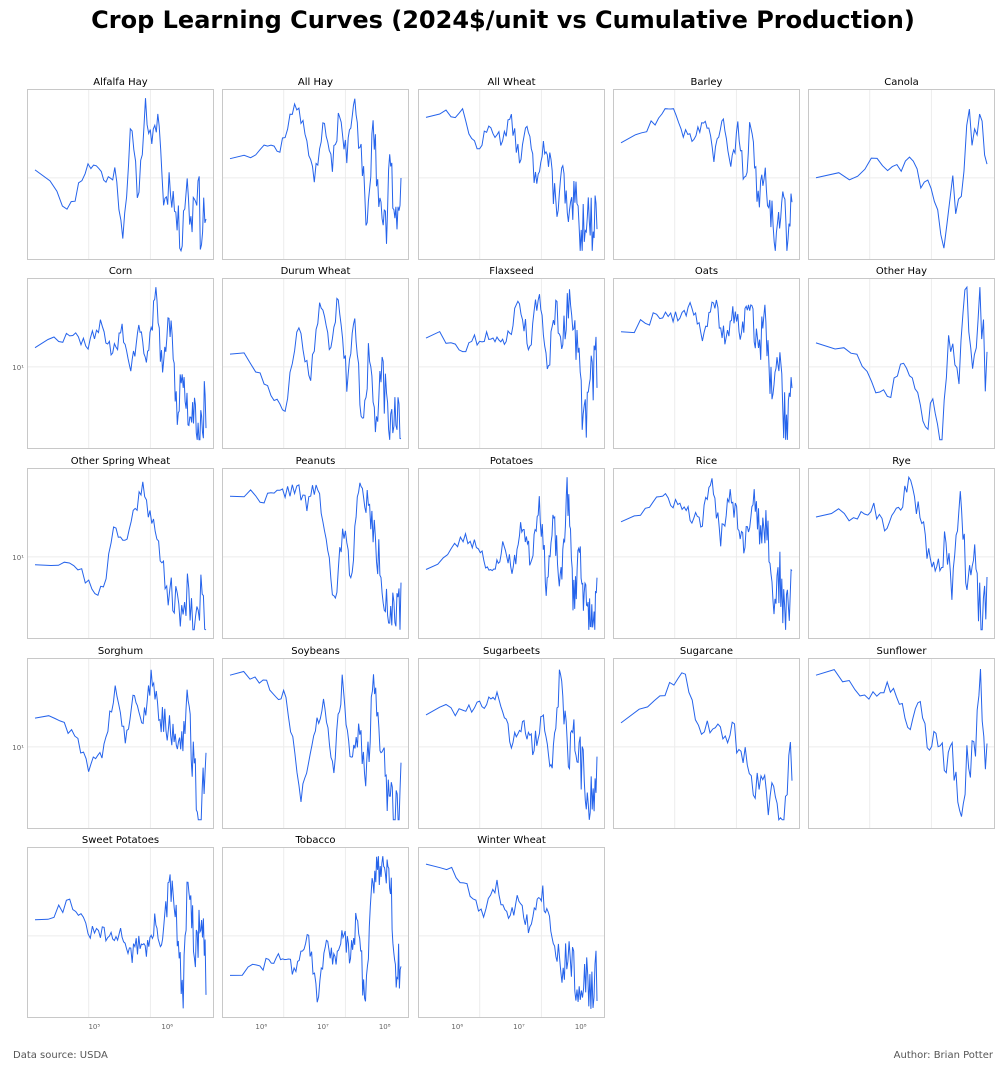 The width and height of the screenshot is (1006, 1072). Describe the element at coordinates (94, 1027) in the screenshot. I see `x-tick-label: 10⁵` at that location.